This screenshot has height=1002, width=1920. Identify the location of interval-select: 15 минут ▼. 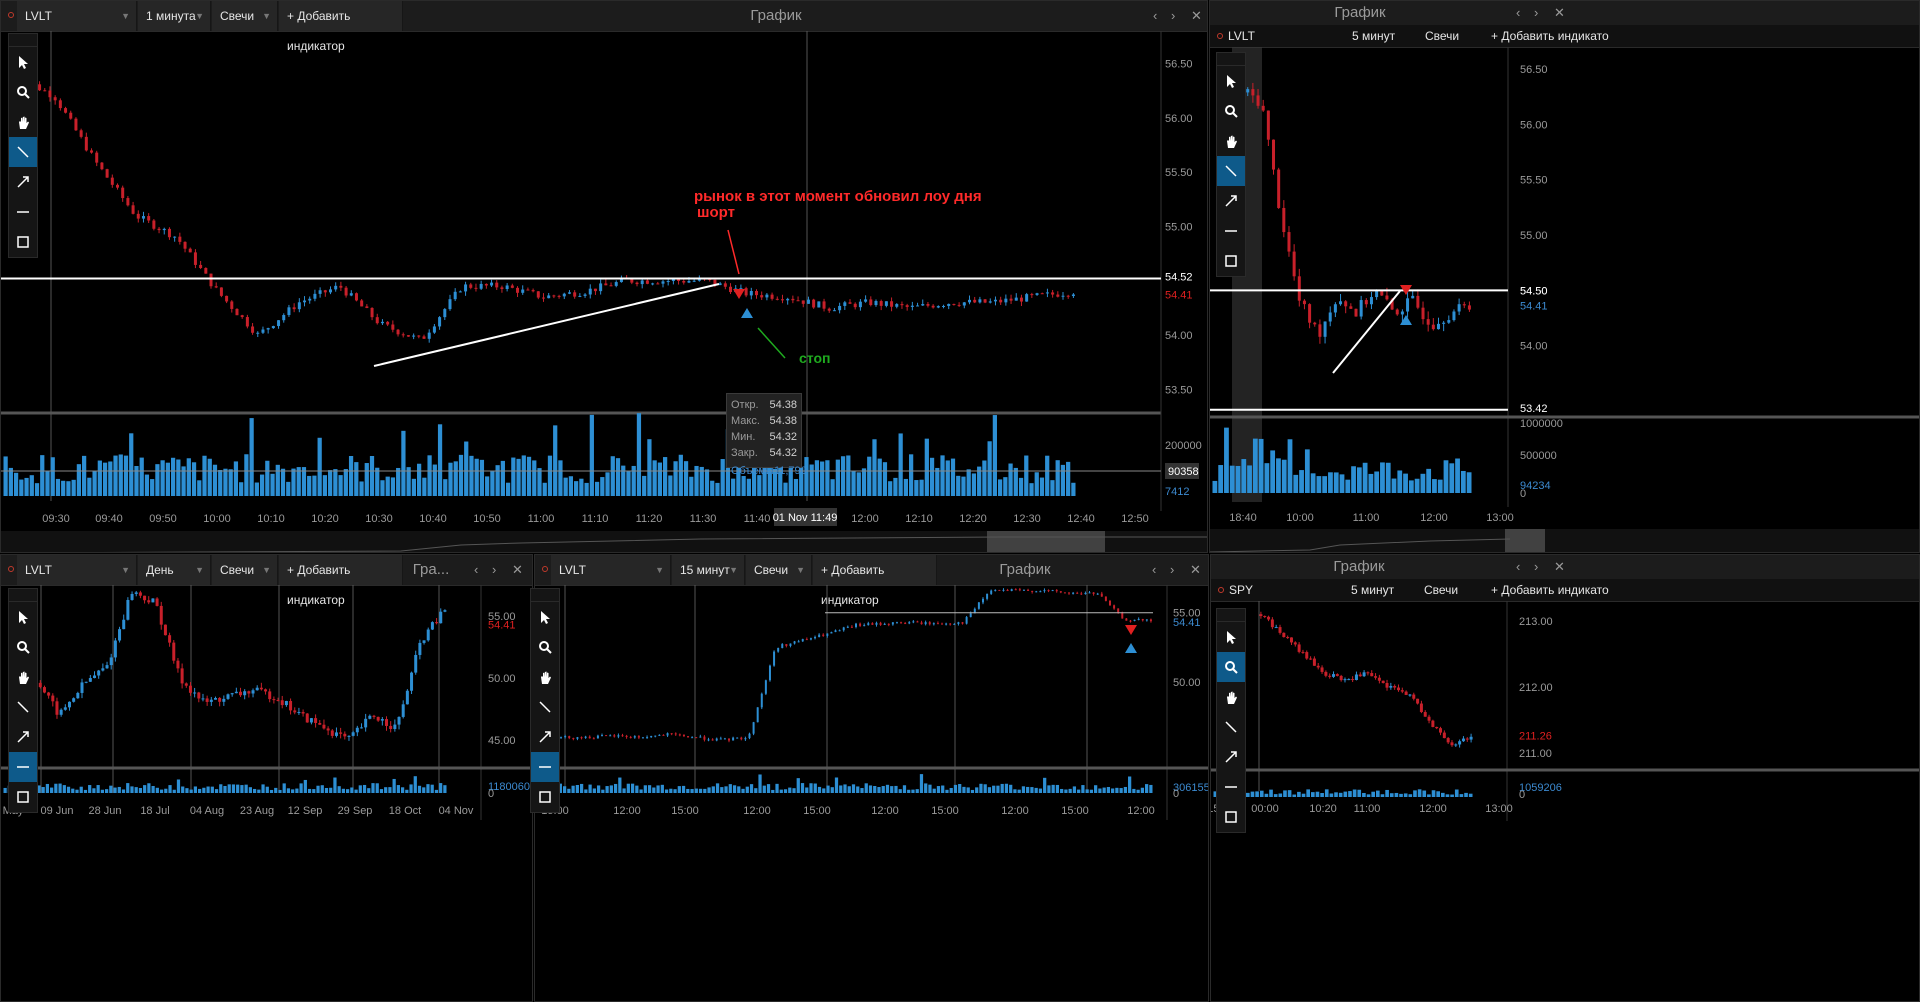
(708, 570).